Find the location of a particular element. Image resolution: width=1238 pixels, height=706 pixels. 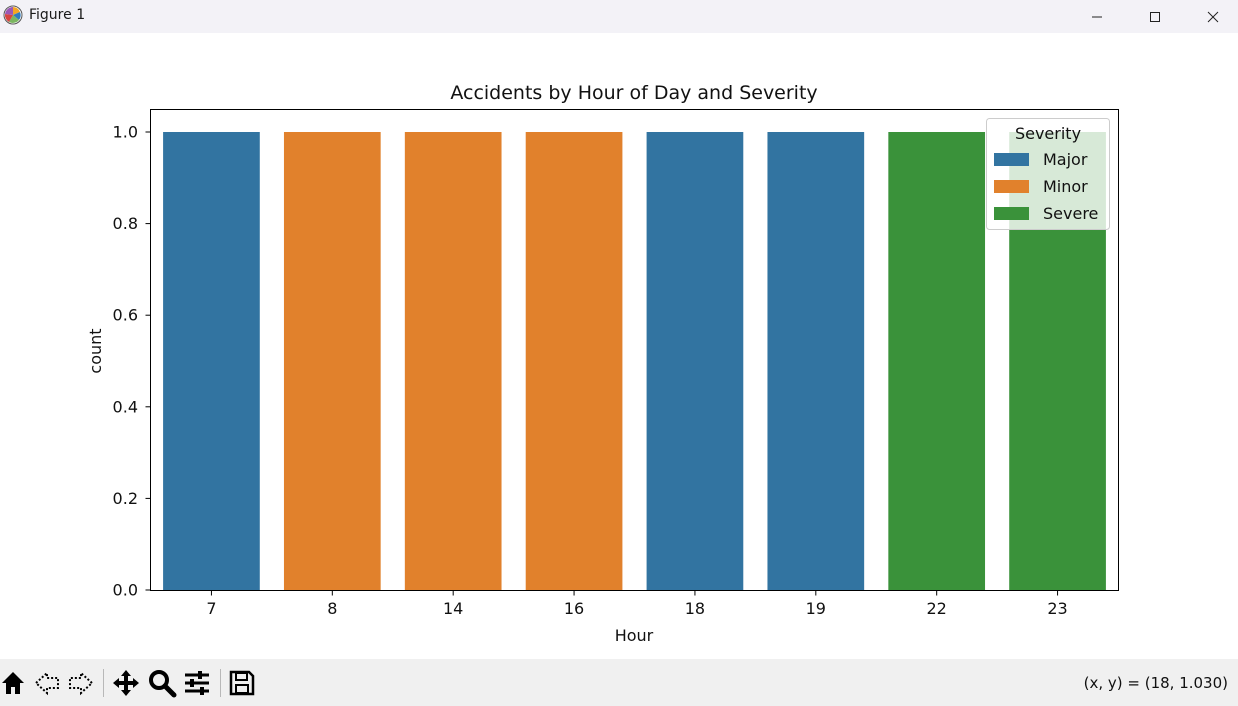

y-tick-label: 1.0 is located at coordinates (125, 132).